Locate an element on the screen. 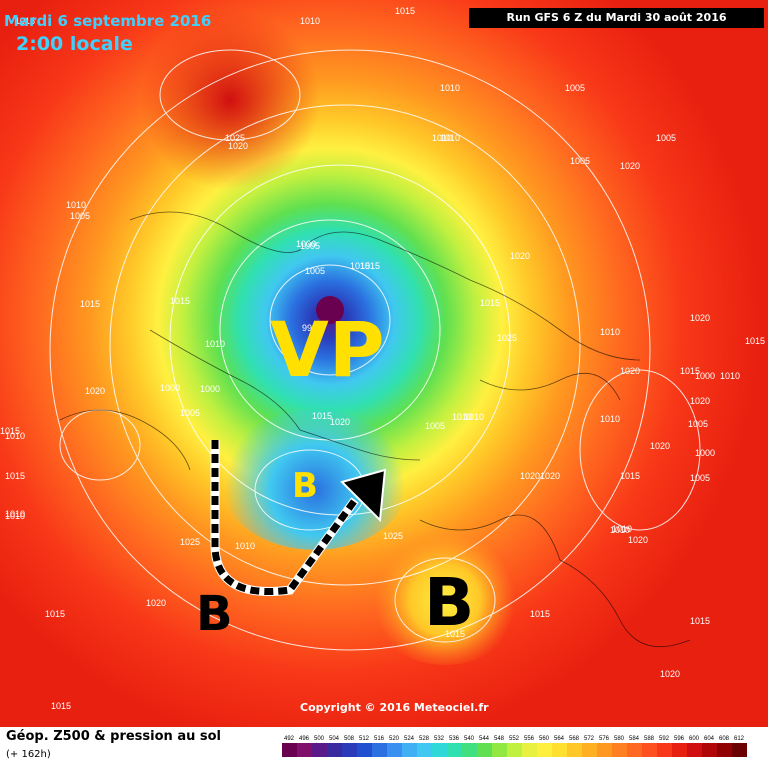  arrowhead-icon is located at coordinates (363, 495).